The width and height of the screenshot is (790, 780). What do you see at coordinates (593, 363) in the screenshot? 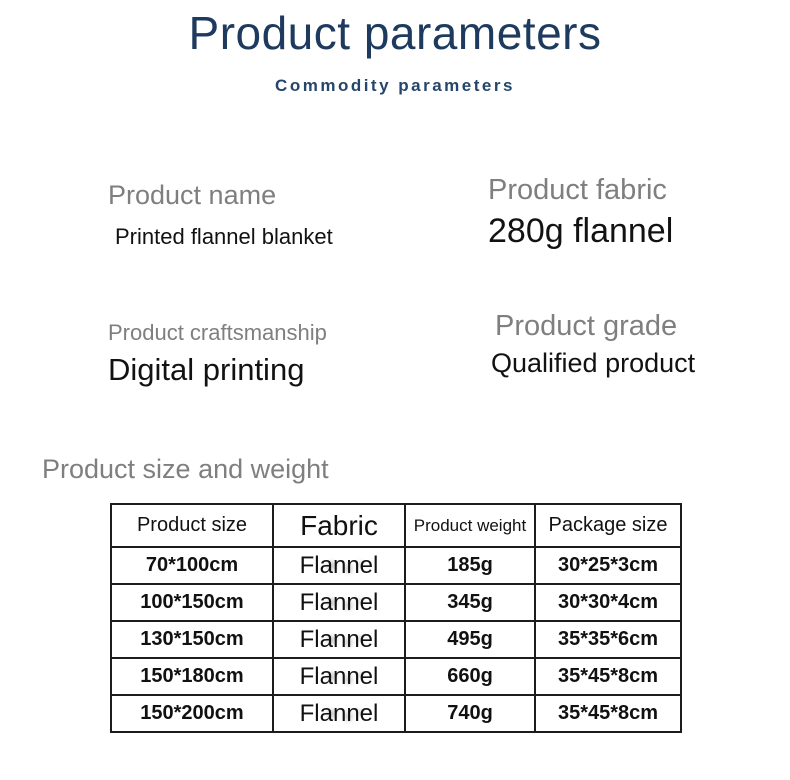
I see `product-grade-value: Qualified product` at bounding box center [593, 363].